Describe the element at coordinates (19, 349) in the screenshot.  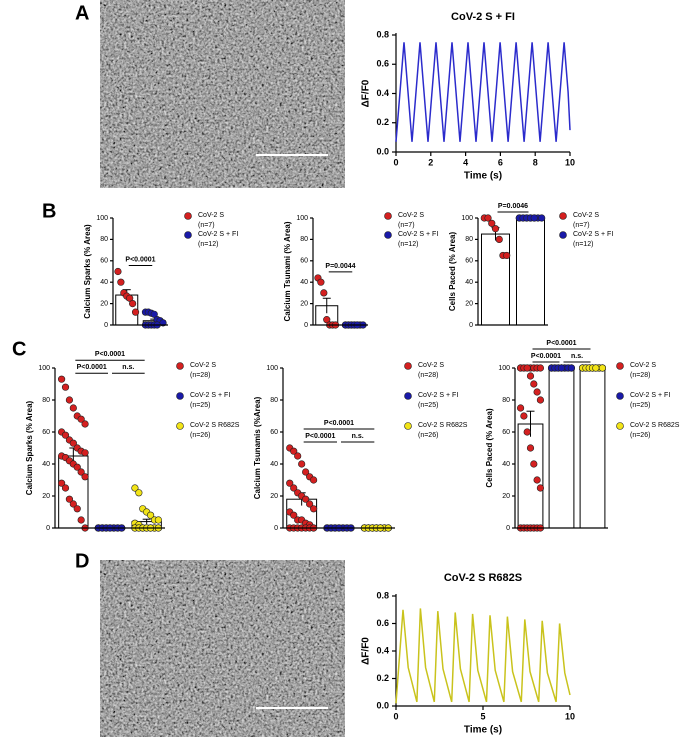
I see `panel-label: C` at that location.